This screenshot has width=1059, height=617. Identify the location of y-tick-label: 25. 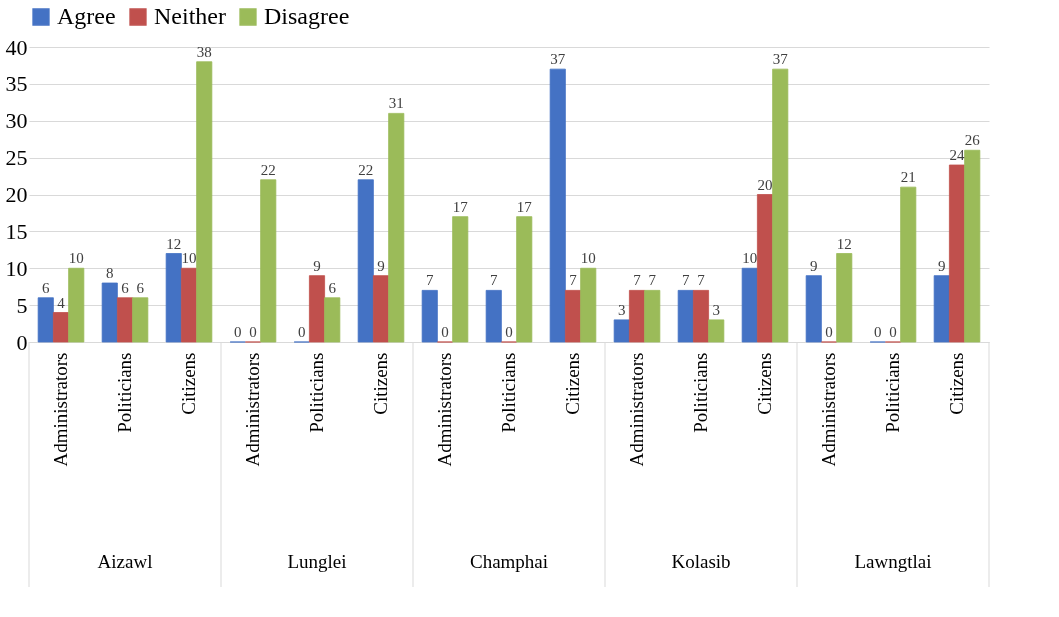
(16, 158).